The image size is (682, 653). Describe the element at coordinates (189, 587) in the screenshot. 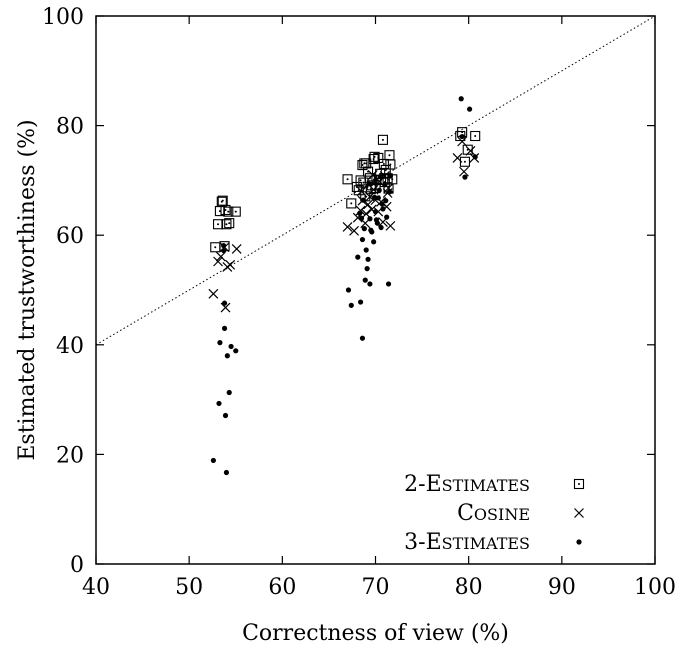

I see `x-tick-label: 50` at that location.